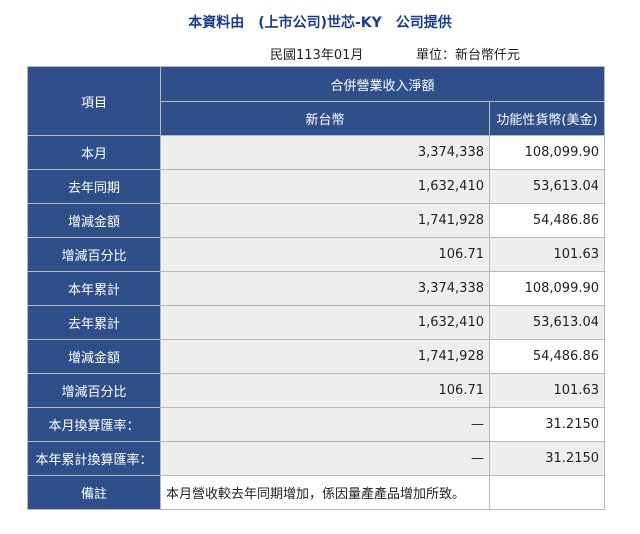 Image resolution: width=640 pixels, height=534 pixels. I want to click on report-period: 民國113年01月, so click(317, 55).